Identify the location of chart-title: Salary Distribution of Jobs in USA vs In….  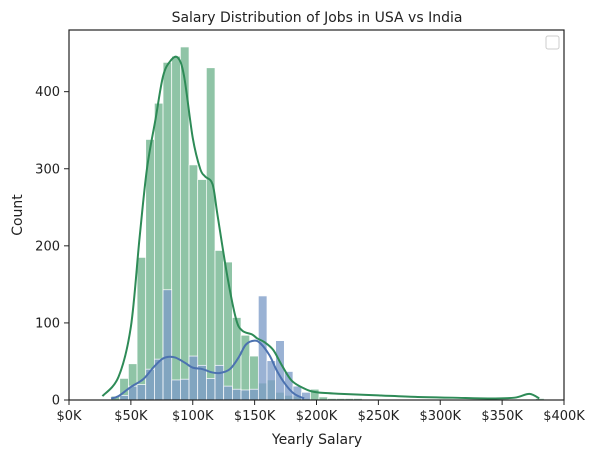
(317, 18).